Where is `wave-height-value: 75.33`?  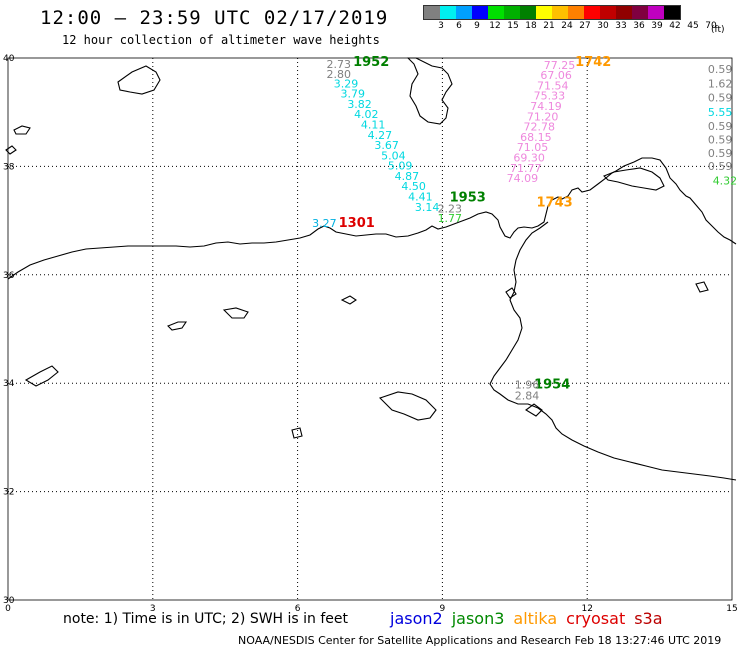 wave-height-value: 75.33 is located at coordinates (550, 96).